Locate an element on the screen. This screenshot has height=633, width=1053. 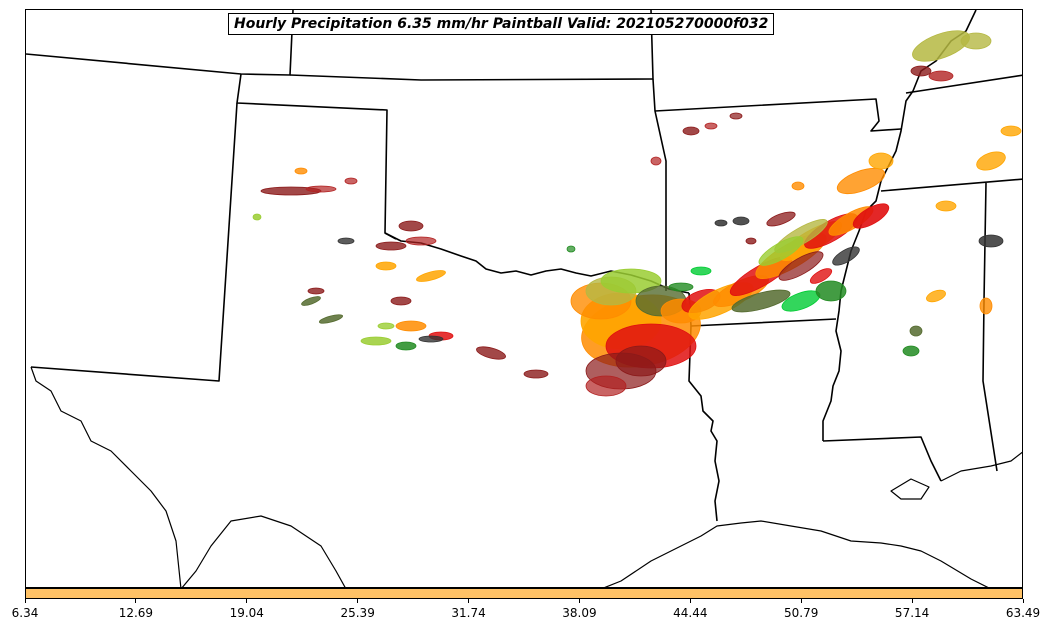
sabine-river is located at coordinates (704, 423).